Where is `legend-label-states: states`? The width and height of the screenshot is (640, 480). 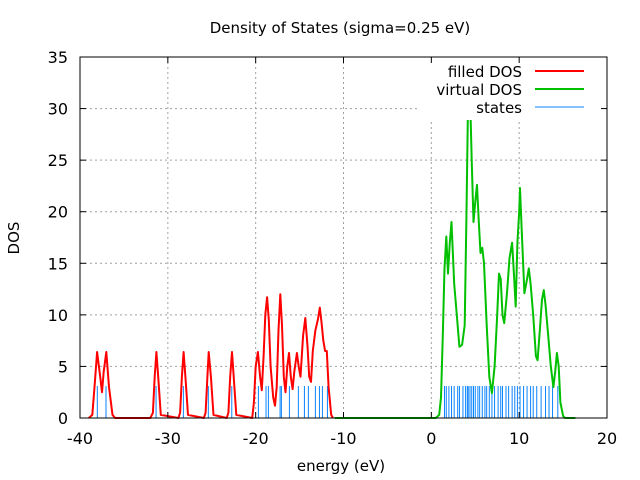
legend-label-states: states is located at coordinates (499, 108).